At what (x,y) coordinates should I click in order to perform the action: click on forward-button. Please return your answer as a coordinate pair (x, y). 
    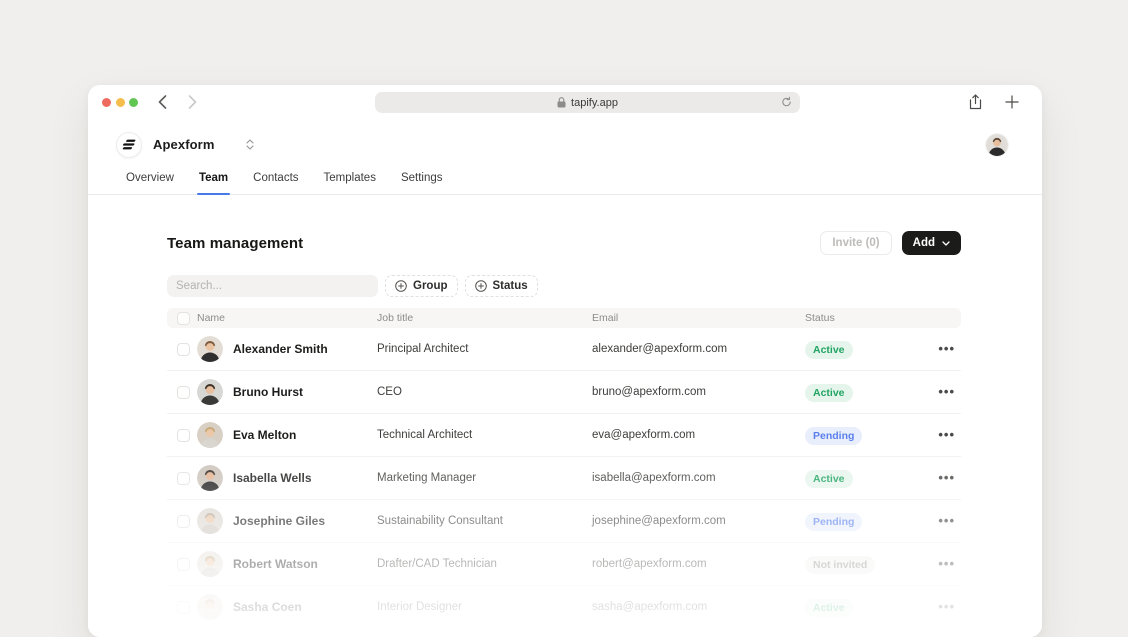
    Looking at the image, I should click on (192, 102).